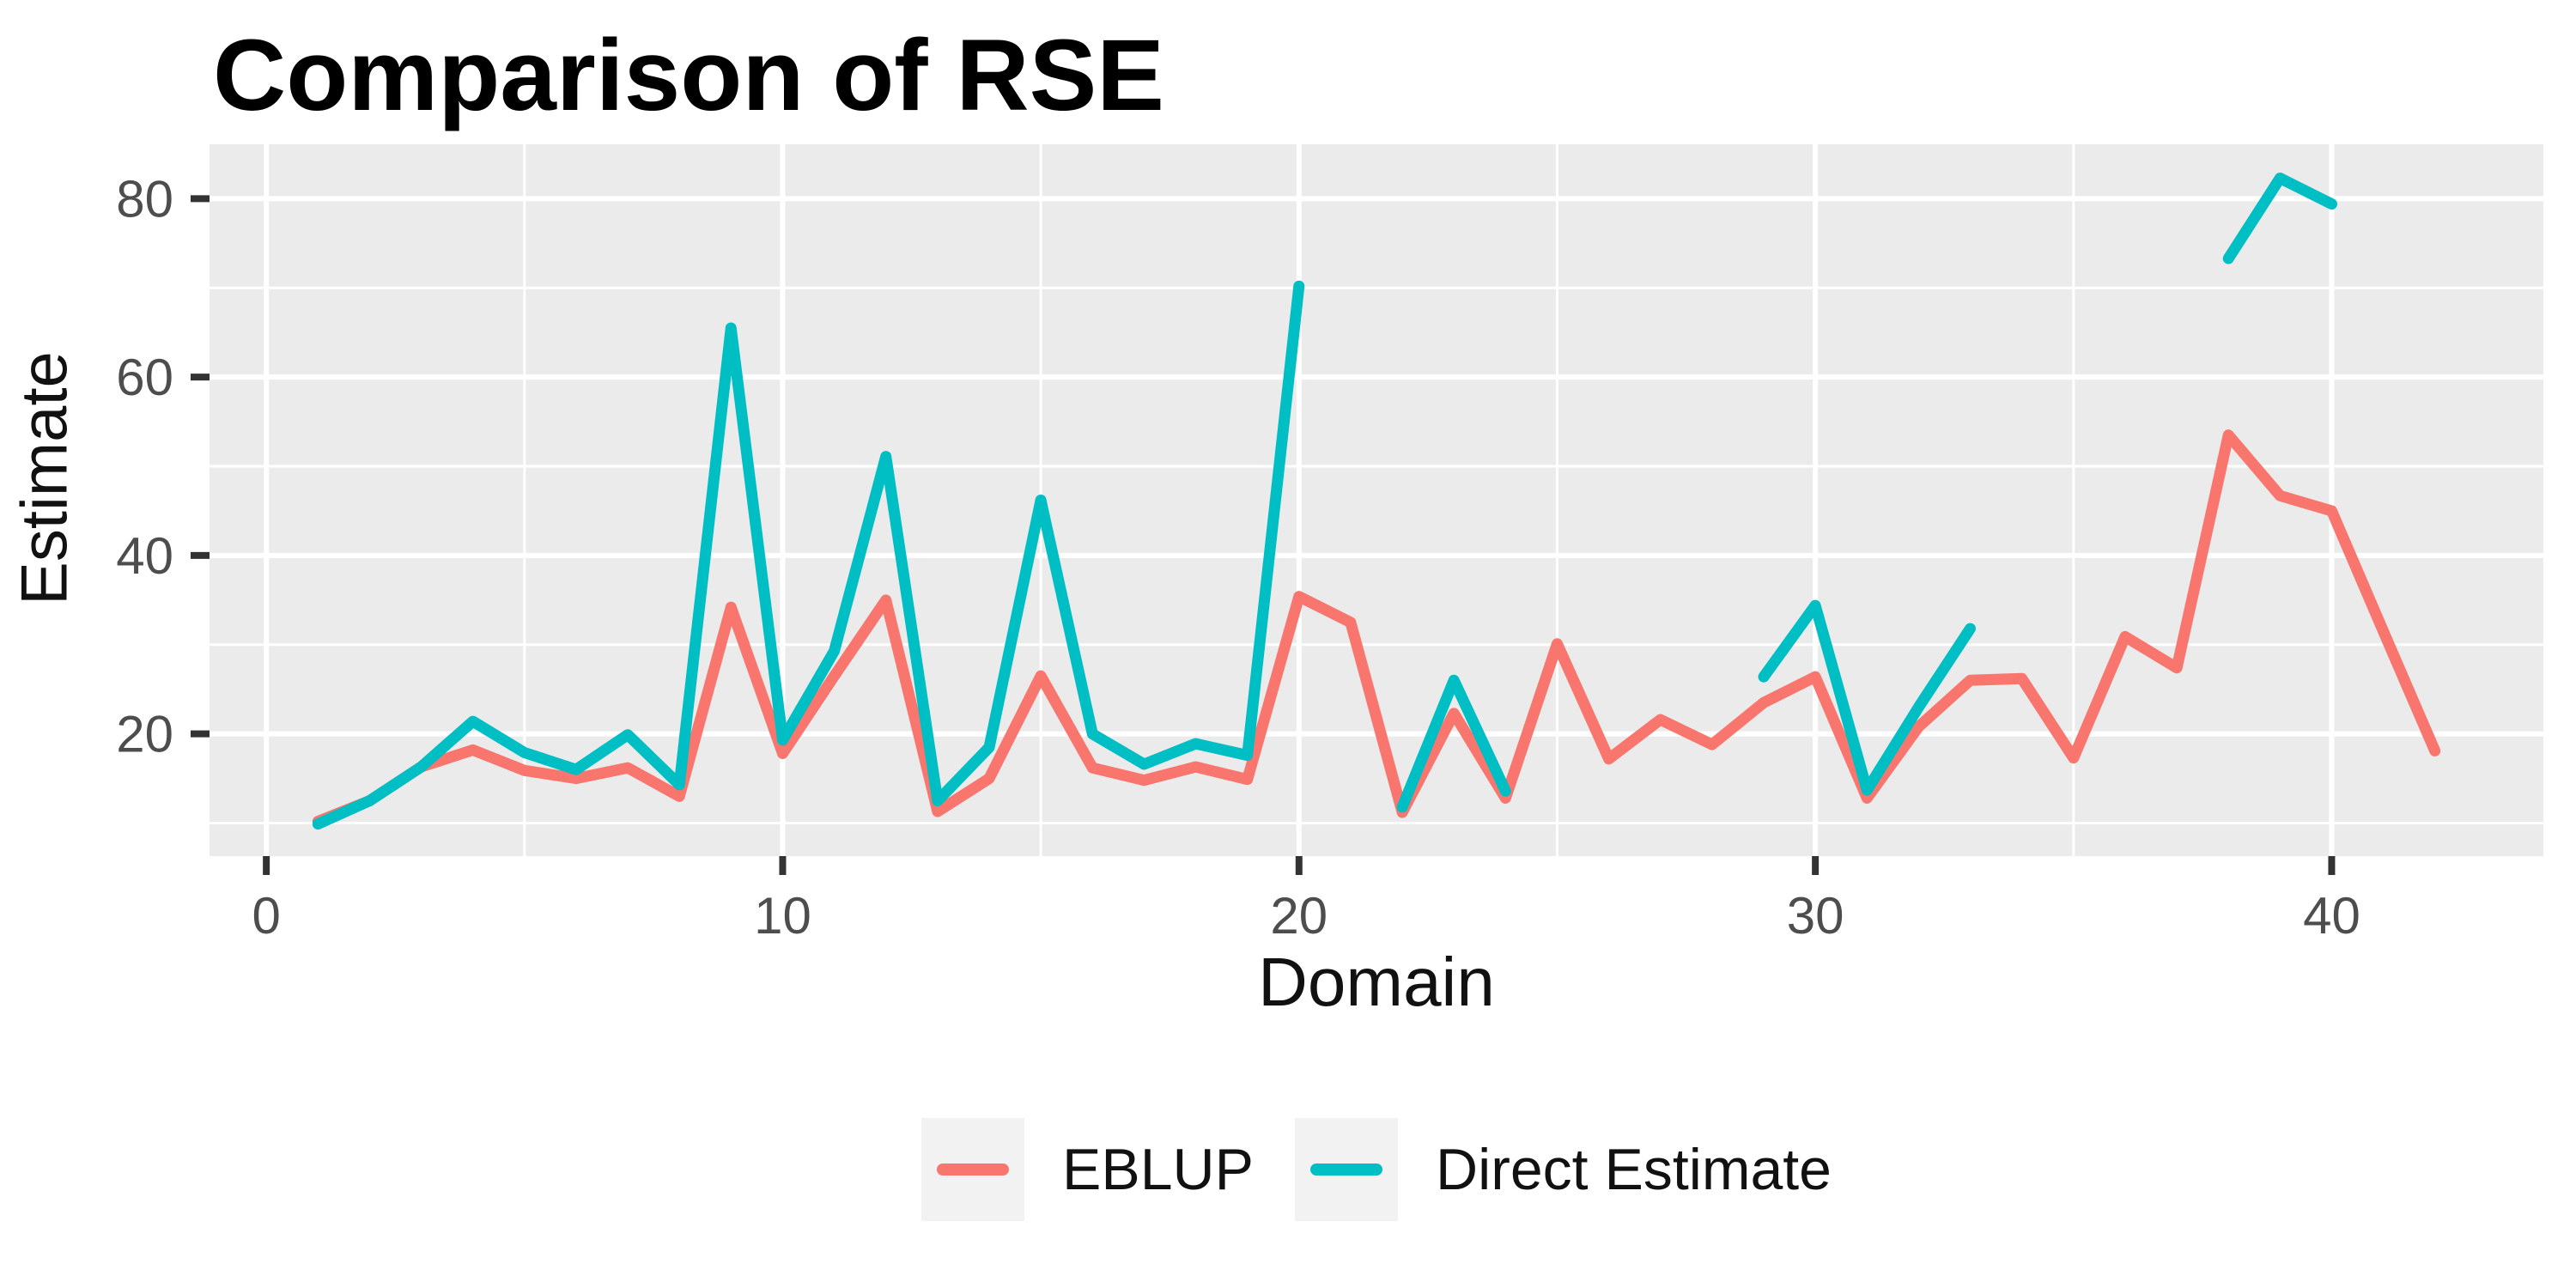  I want to click on x-tick-label: 0, so click(266, 916).